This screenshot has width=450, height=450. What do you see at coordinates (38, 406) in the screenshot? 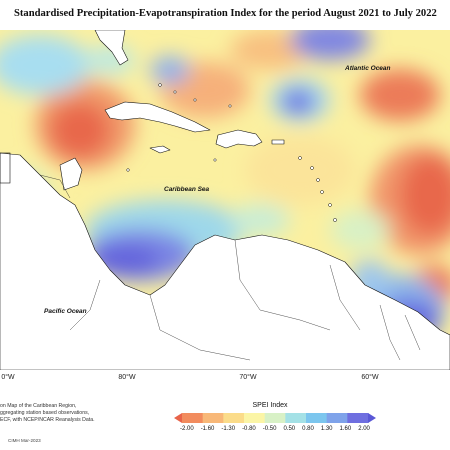
I see `credits-line: on Map of the Caribbean Region,` at bounding box center [38, 406].